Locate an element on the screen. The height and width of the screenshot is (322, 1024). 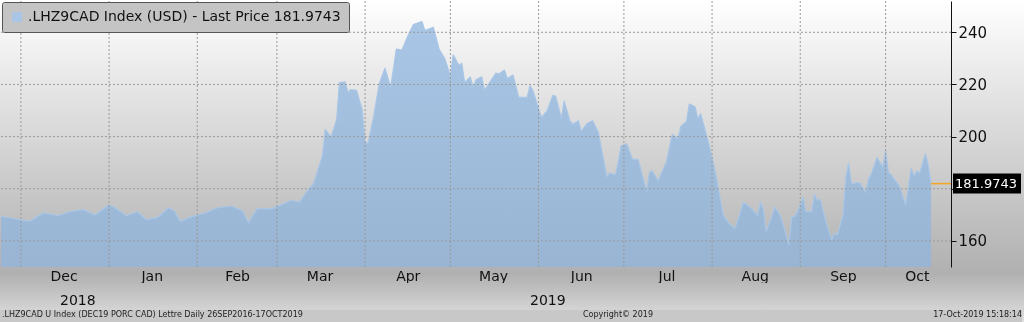
y-tick-label: 240 is located at coordinates (973, 32).